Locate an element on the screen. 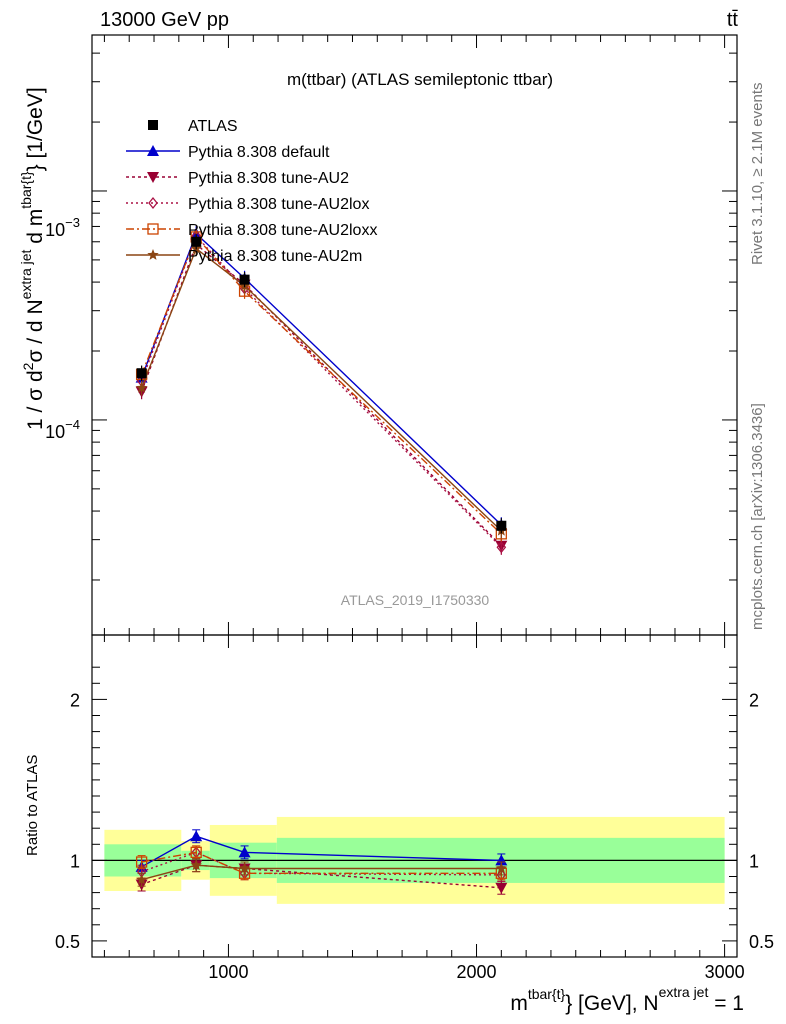 The width and height of the screenshot is (786, 1024). legend-label-au2: Pythia 8.308 tune-AU2 is located at coordinates (268, 178).